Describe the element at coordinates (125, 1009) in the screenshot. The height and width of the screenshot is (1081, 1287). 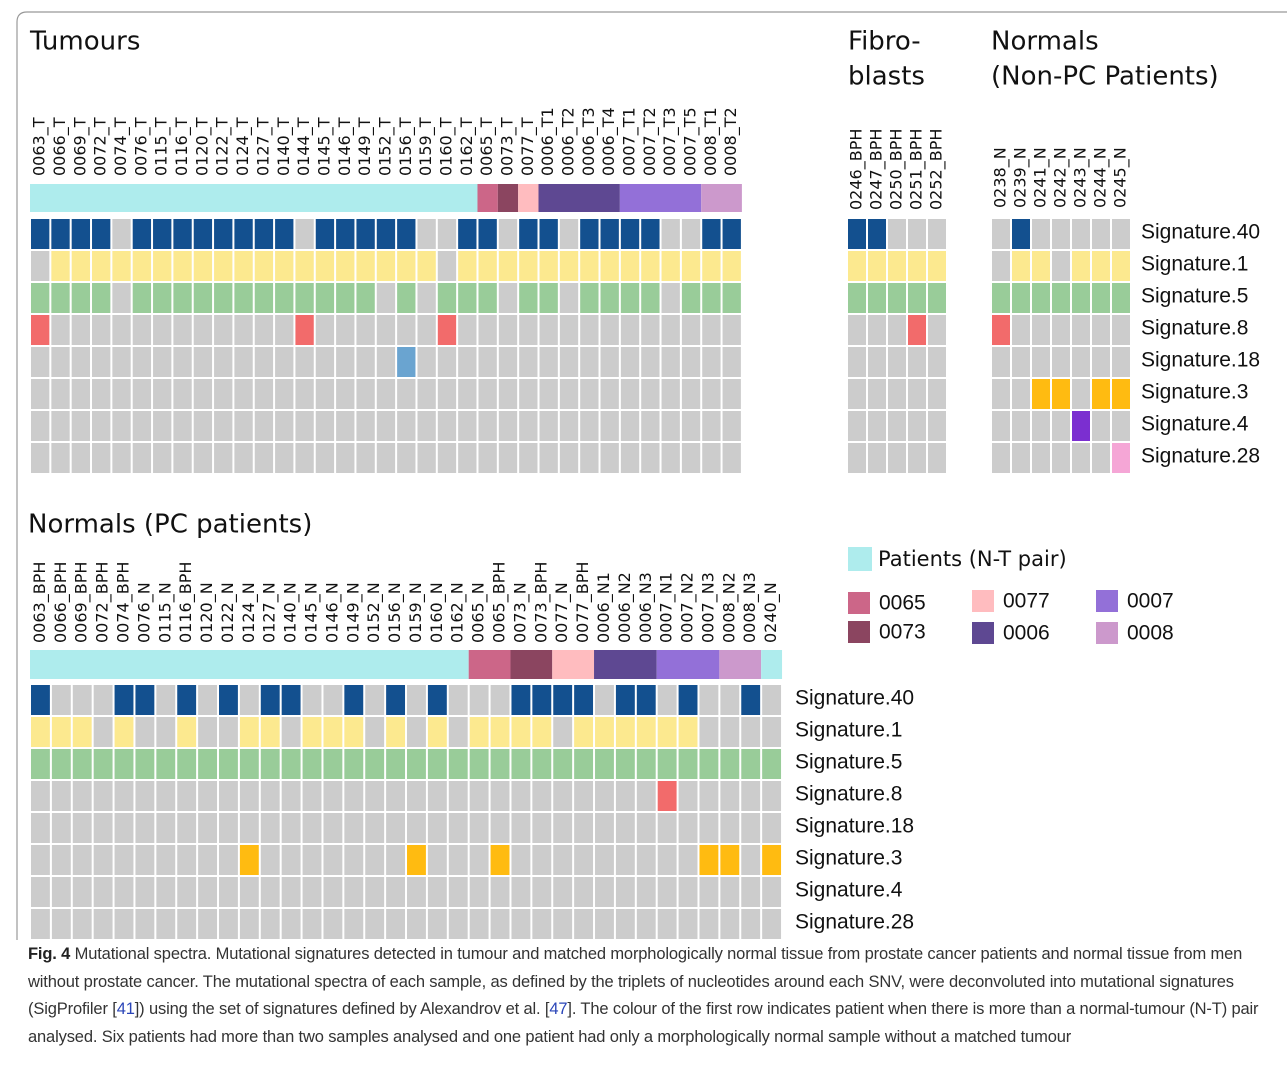
I see `citation-link: 41` at that location.